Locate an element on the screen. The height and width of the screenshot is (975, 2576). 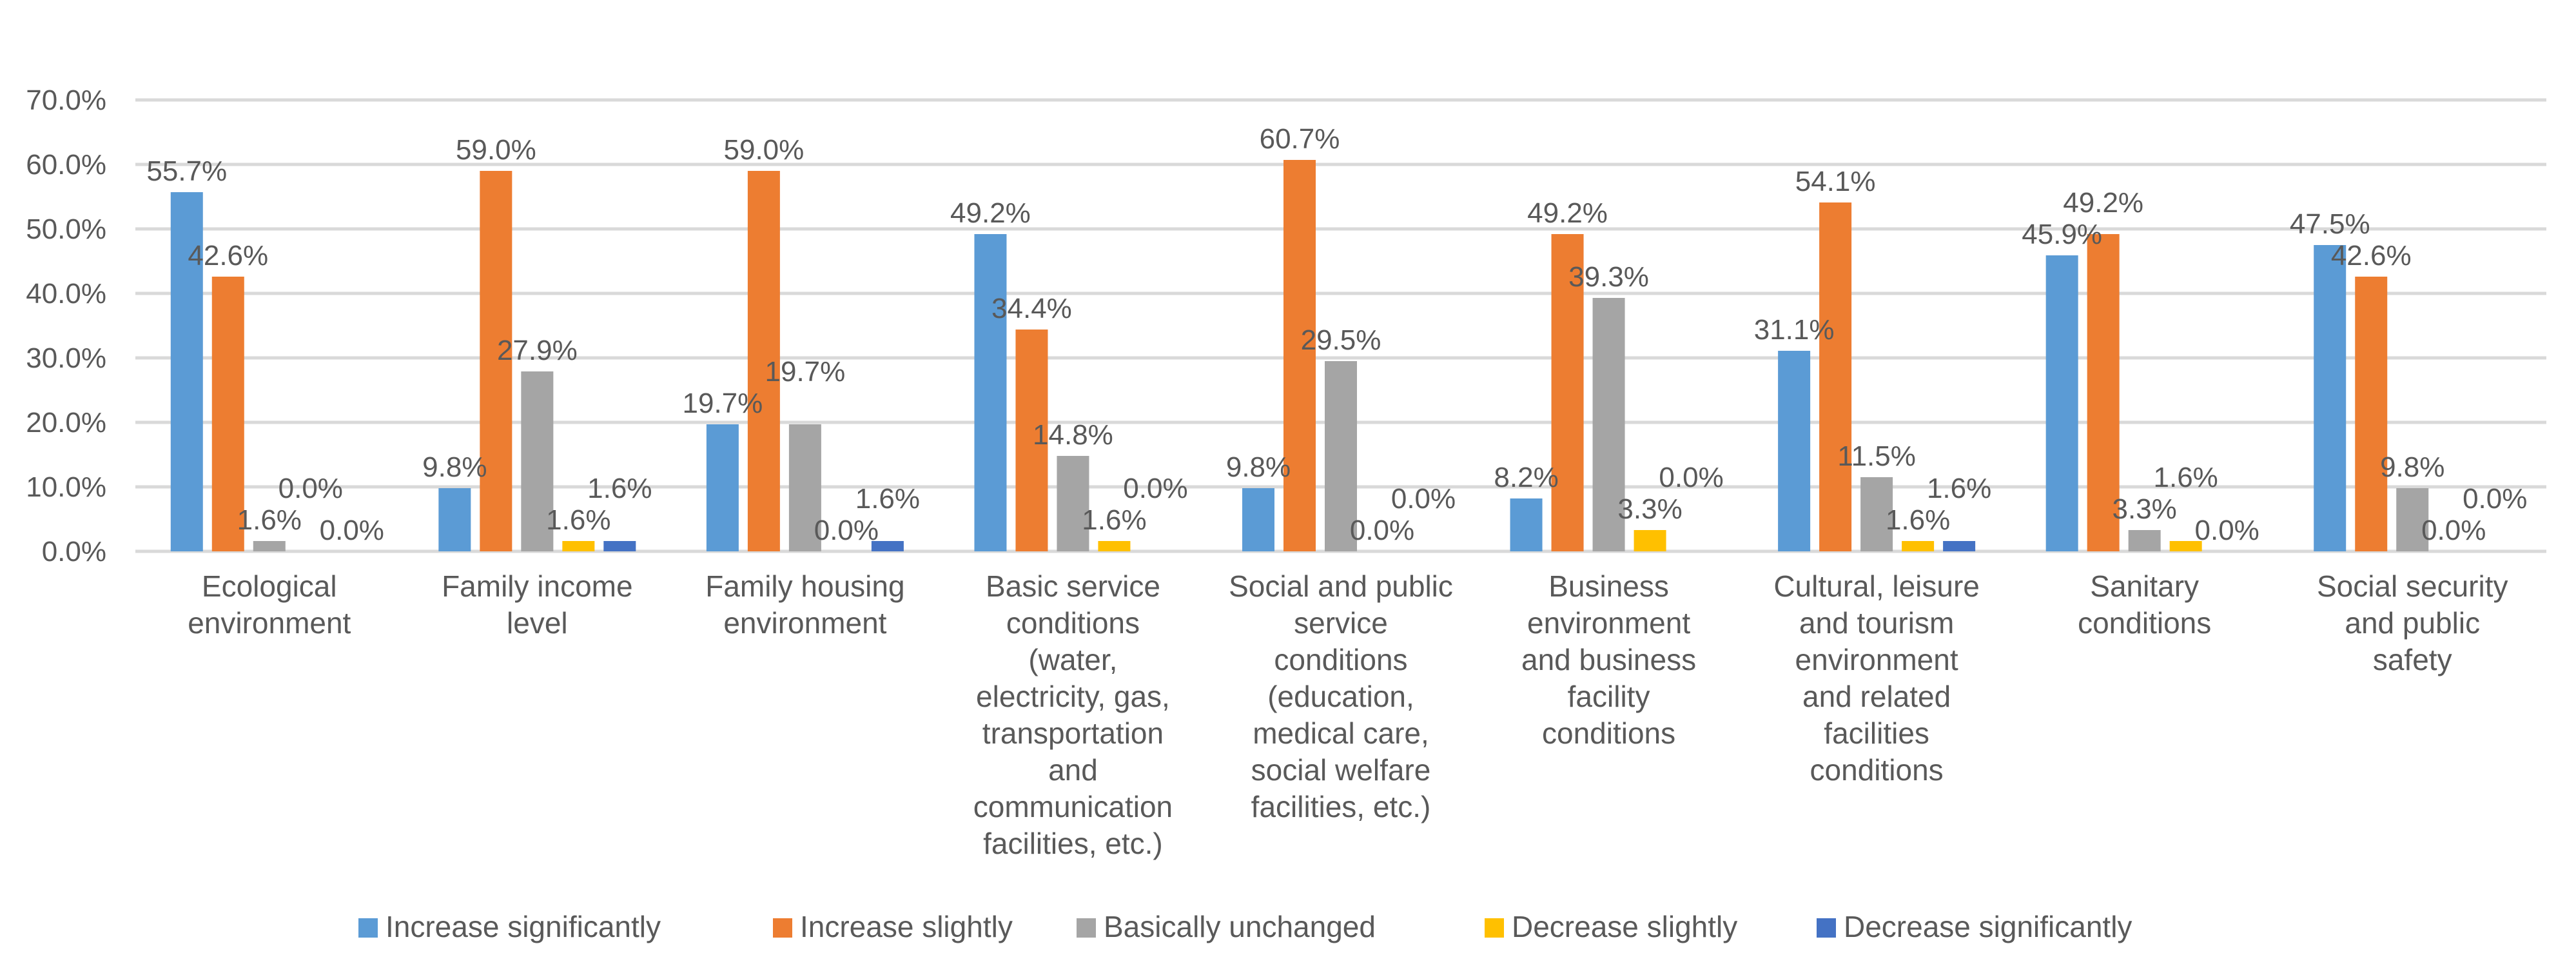
data-label: 29.5% is located at coordinates (1341, 340).